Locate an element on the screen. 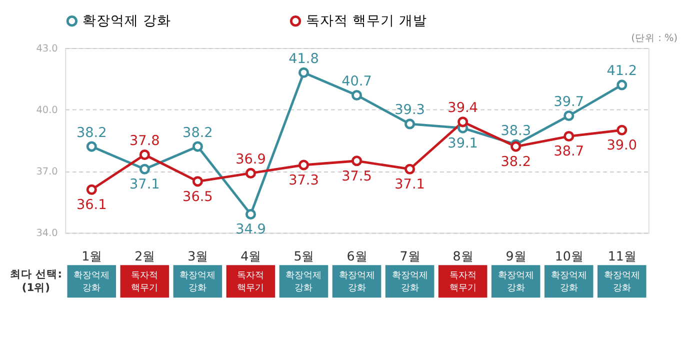 This screenshot has width=697, height=347. y-tick-label: 40.0 is located at coordinates (47, 110).